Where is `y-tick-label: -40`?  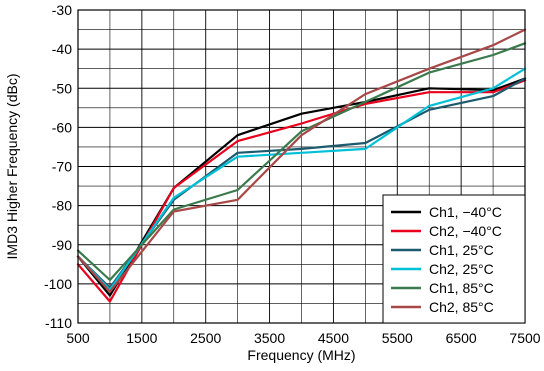 y-tick-label: -40 is located at coordinates (62, 49).